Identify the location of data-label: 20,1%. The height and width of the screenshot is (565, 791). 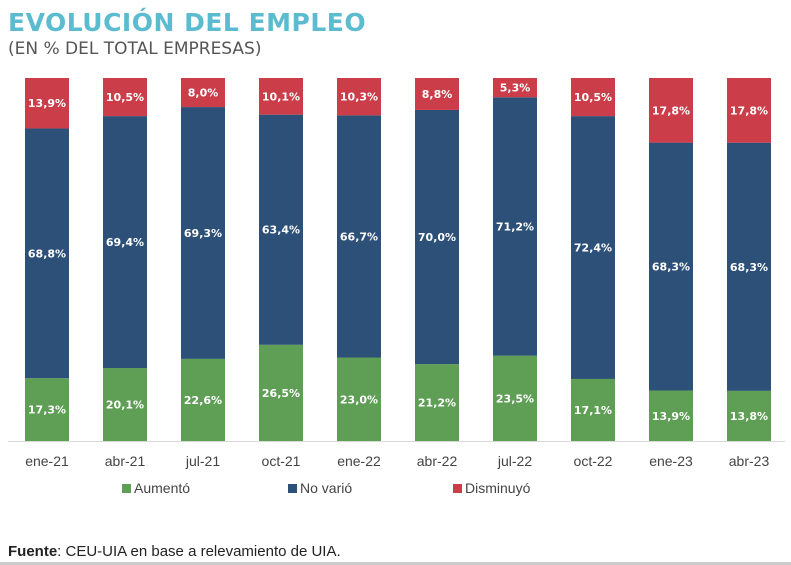
(125, 405).